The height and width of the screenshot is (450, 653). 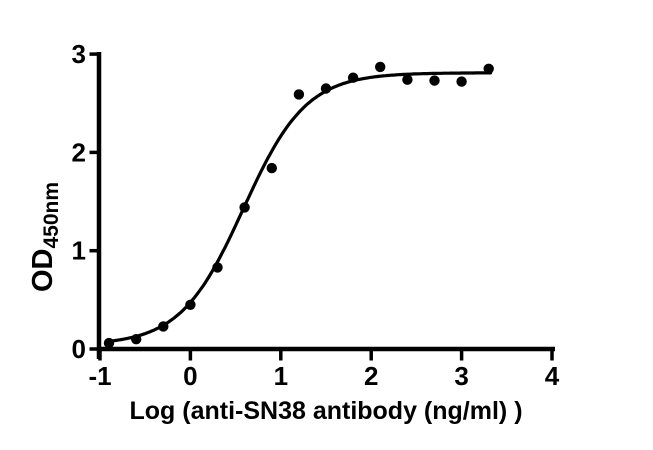 I want to click on y-tick-label: 3, so click(x=79, y=54).